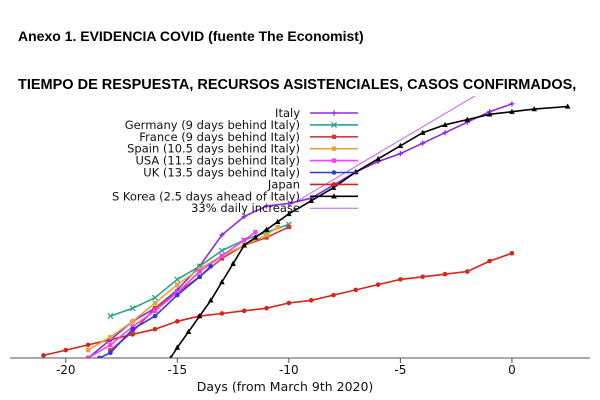 Image resolution: width=600 pixels, height=400 pixels. I want to click on x-axis-ticks: -20 -15 -10 -5 0, so click(286, 367).